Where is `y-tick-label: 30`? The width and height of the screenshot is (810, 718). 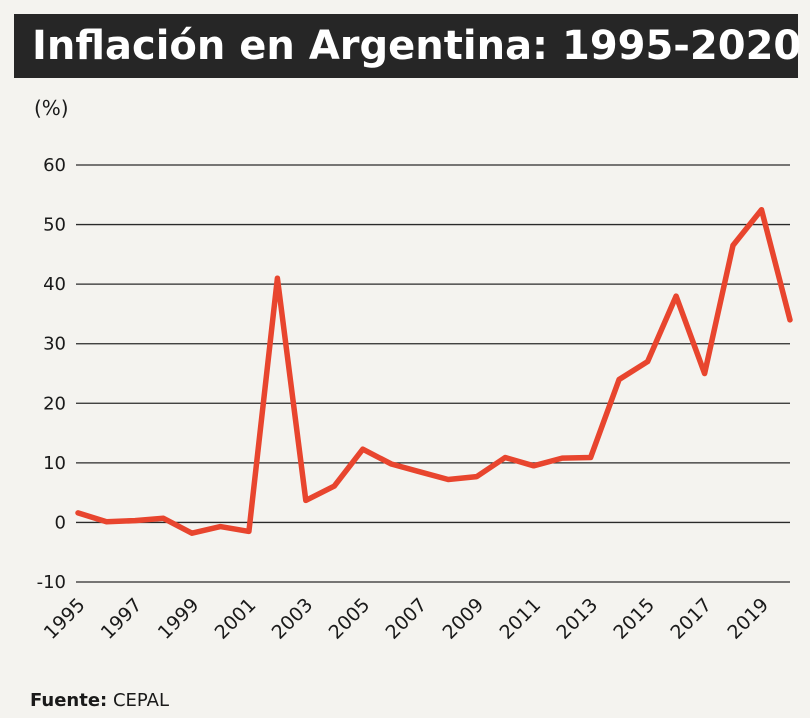 y-tick-label: 30 is located at coordinates (54, 344).